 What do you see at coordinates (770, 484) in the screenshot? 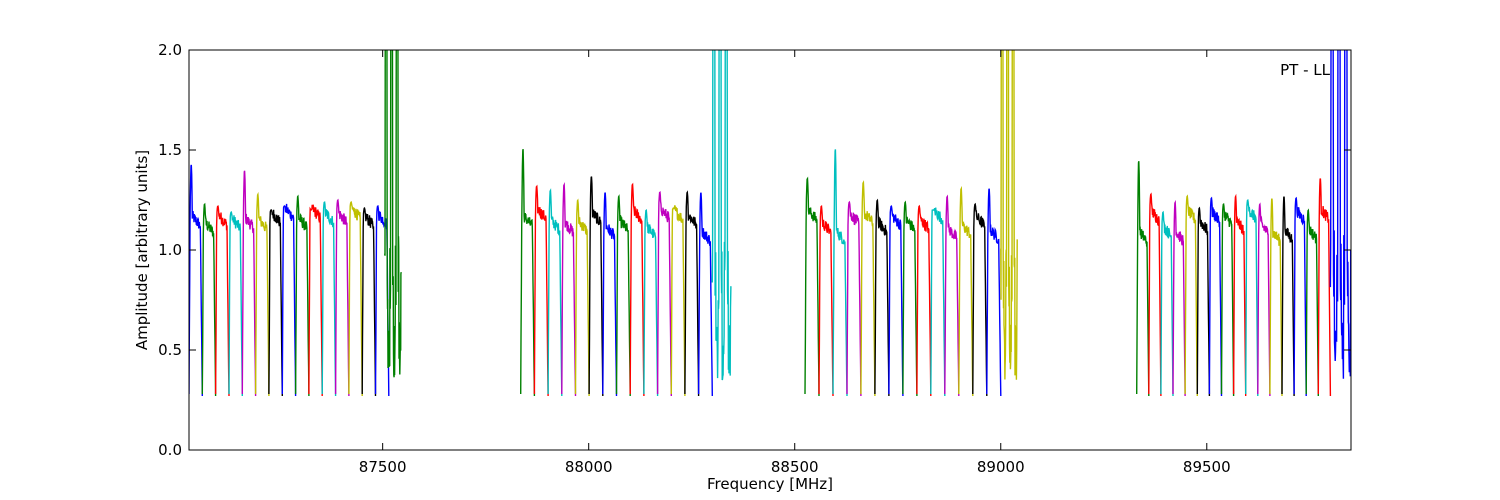
I see `x-axis-title: Frequency [MHz]` at bounding box center [770, 484].